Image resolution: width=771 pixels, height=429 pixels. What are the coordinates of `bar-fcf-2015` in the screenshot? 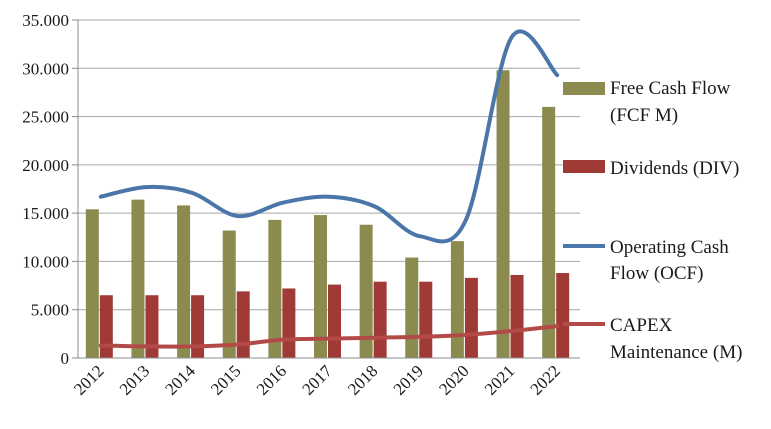 It's located at (229, 294).